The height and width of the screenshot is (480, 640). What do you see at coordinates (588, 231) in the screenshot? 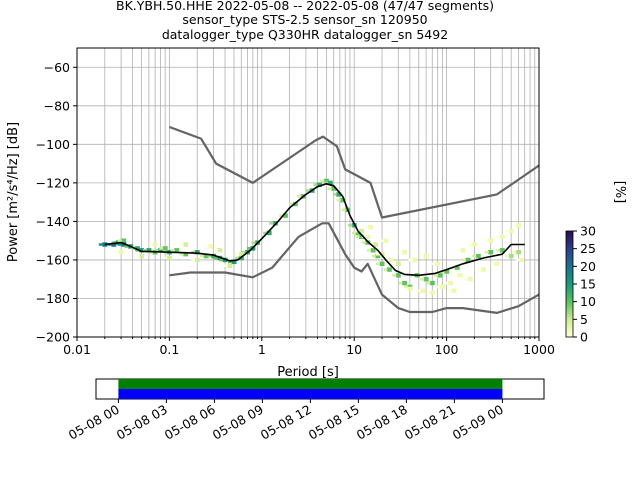
I see `colorbar-tick-label: 30` at bounding box center [588, 231].